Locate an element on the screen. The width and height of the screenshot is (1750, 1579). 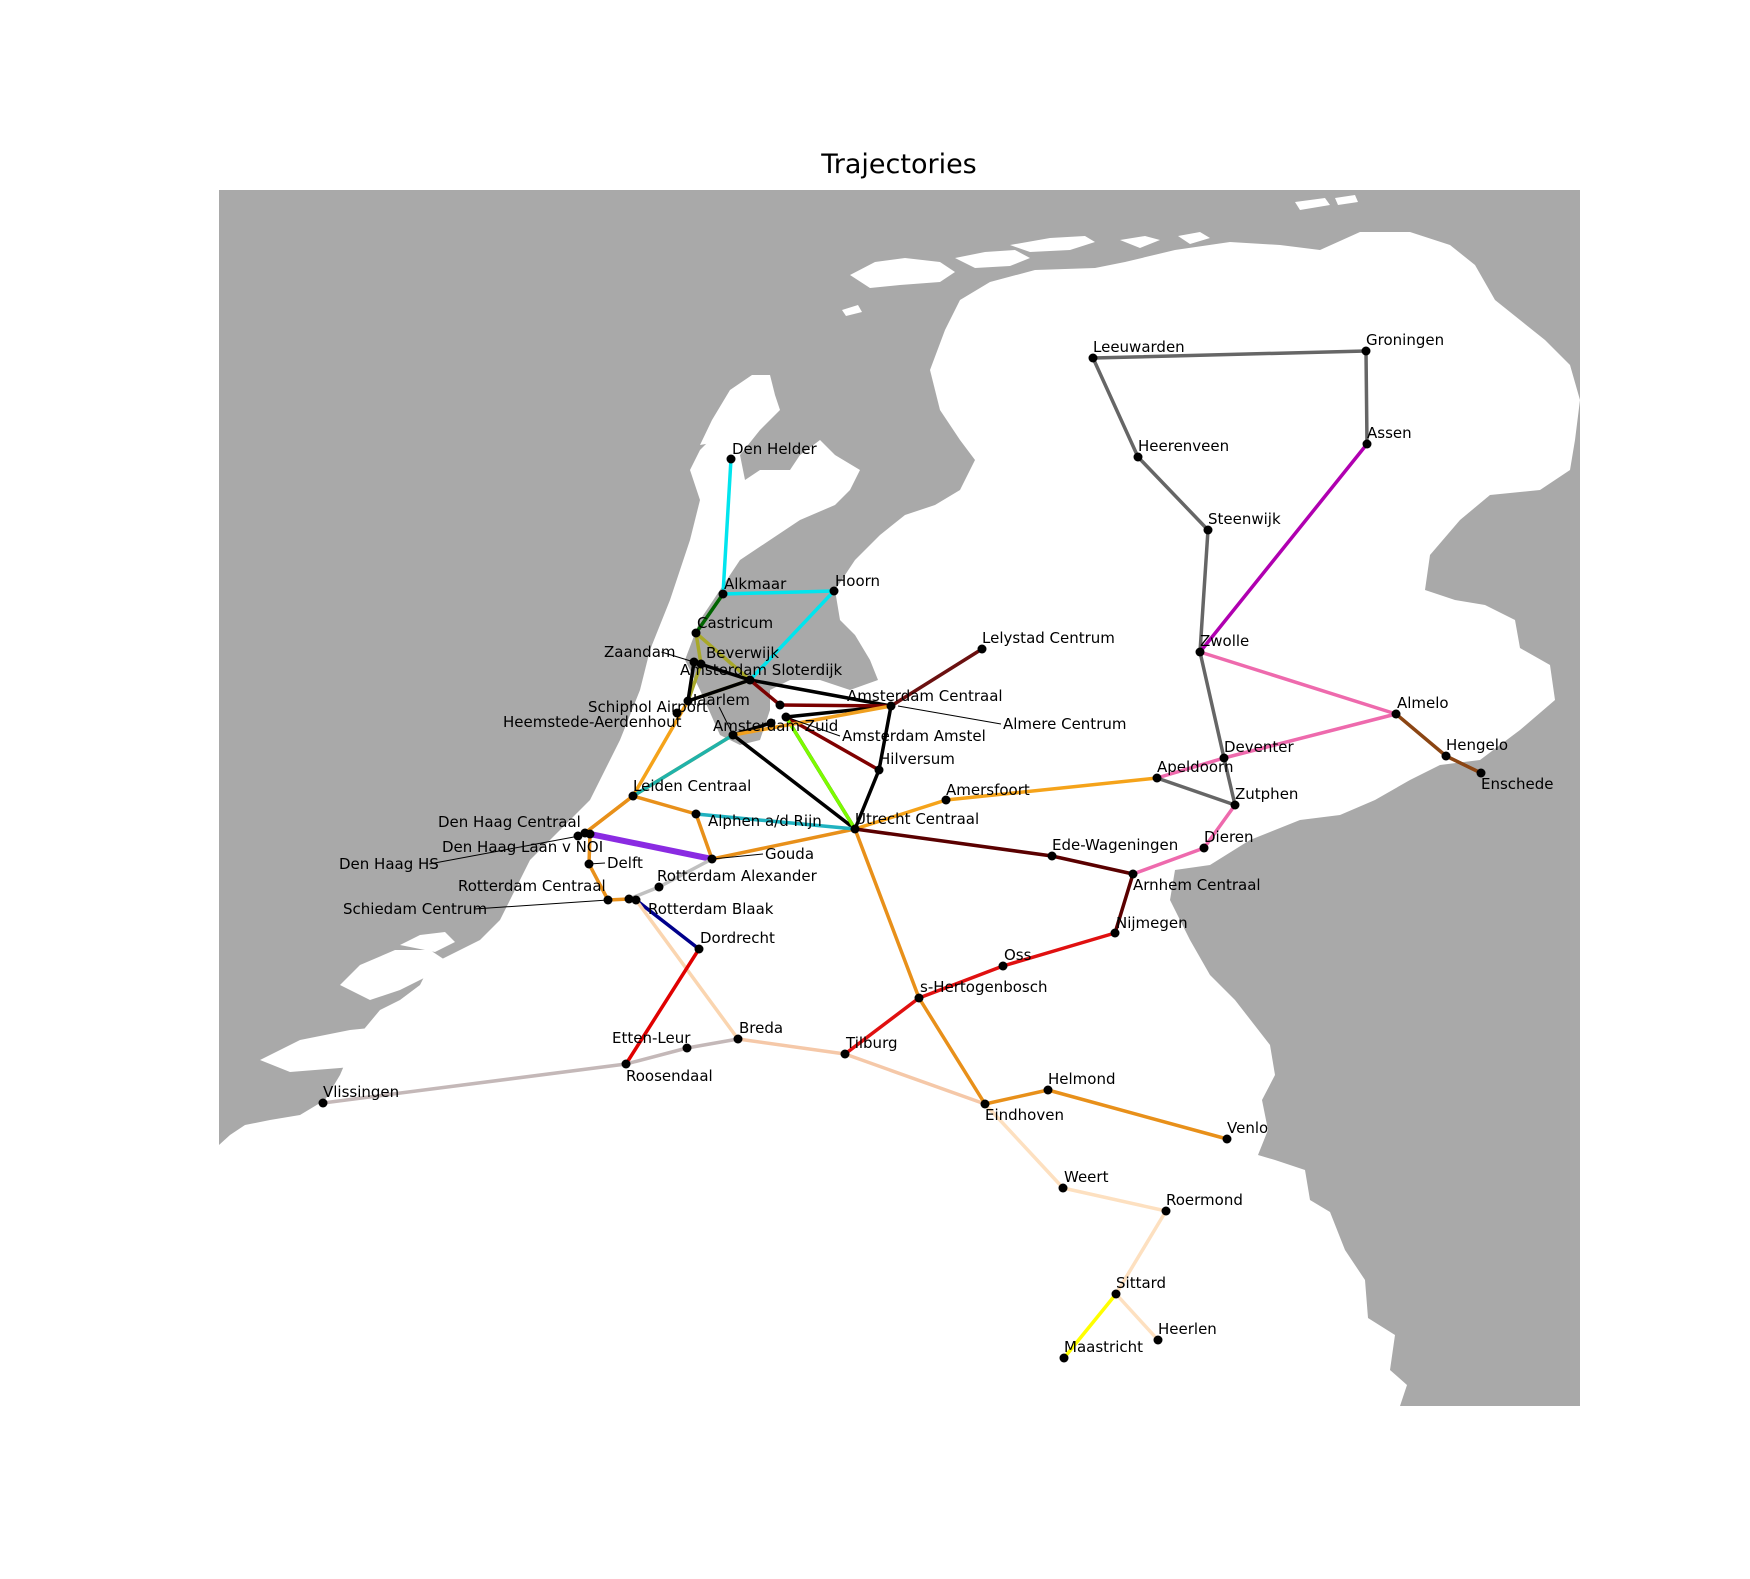
trajectory-13-segment-amsterdam-centraal-amsterdam-zuid is located at coordinates (812, 720).